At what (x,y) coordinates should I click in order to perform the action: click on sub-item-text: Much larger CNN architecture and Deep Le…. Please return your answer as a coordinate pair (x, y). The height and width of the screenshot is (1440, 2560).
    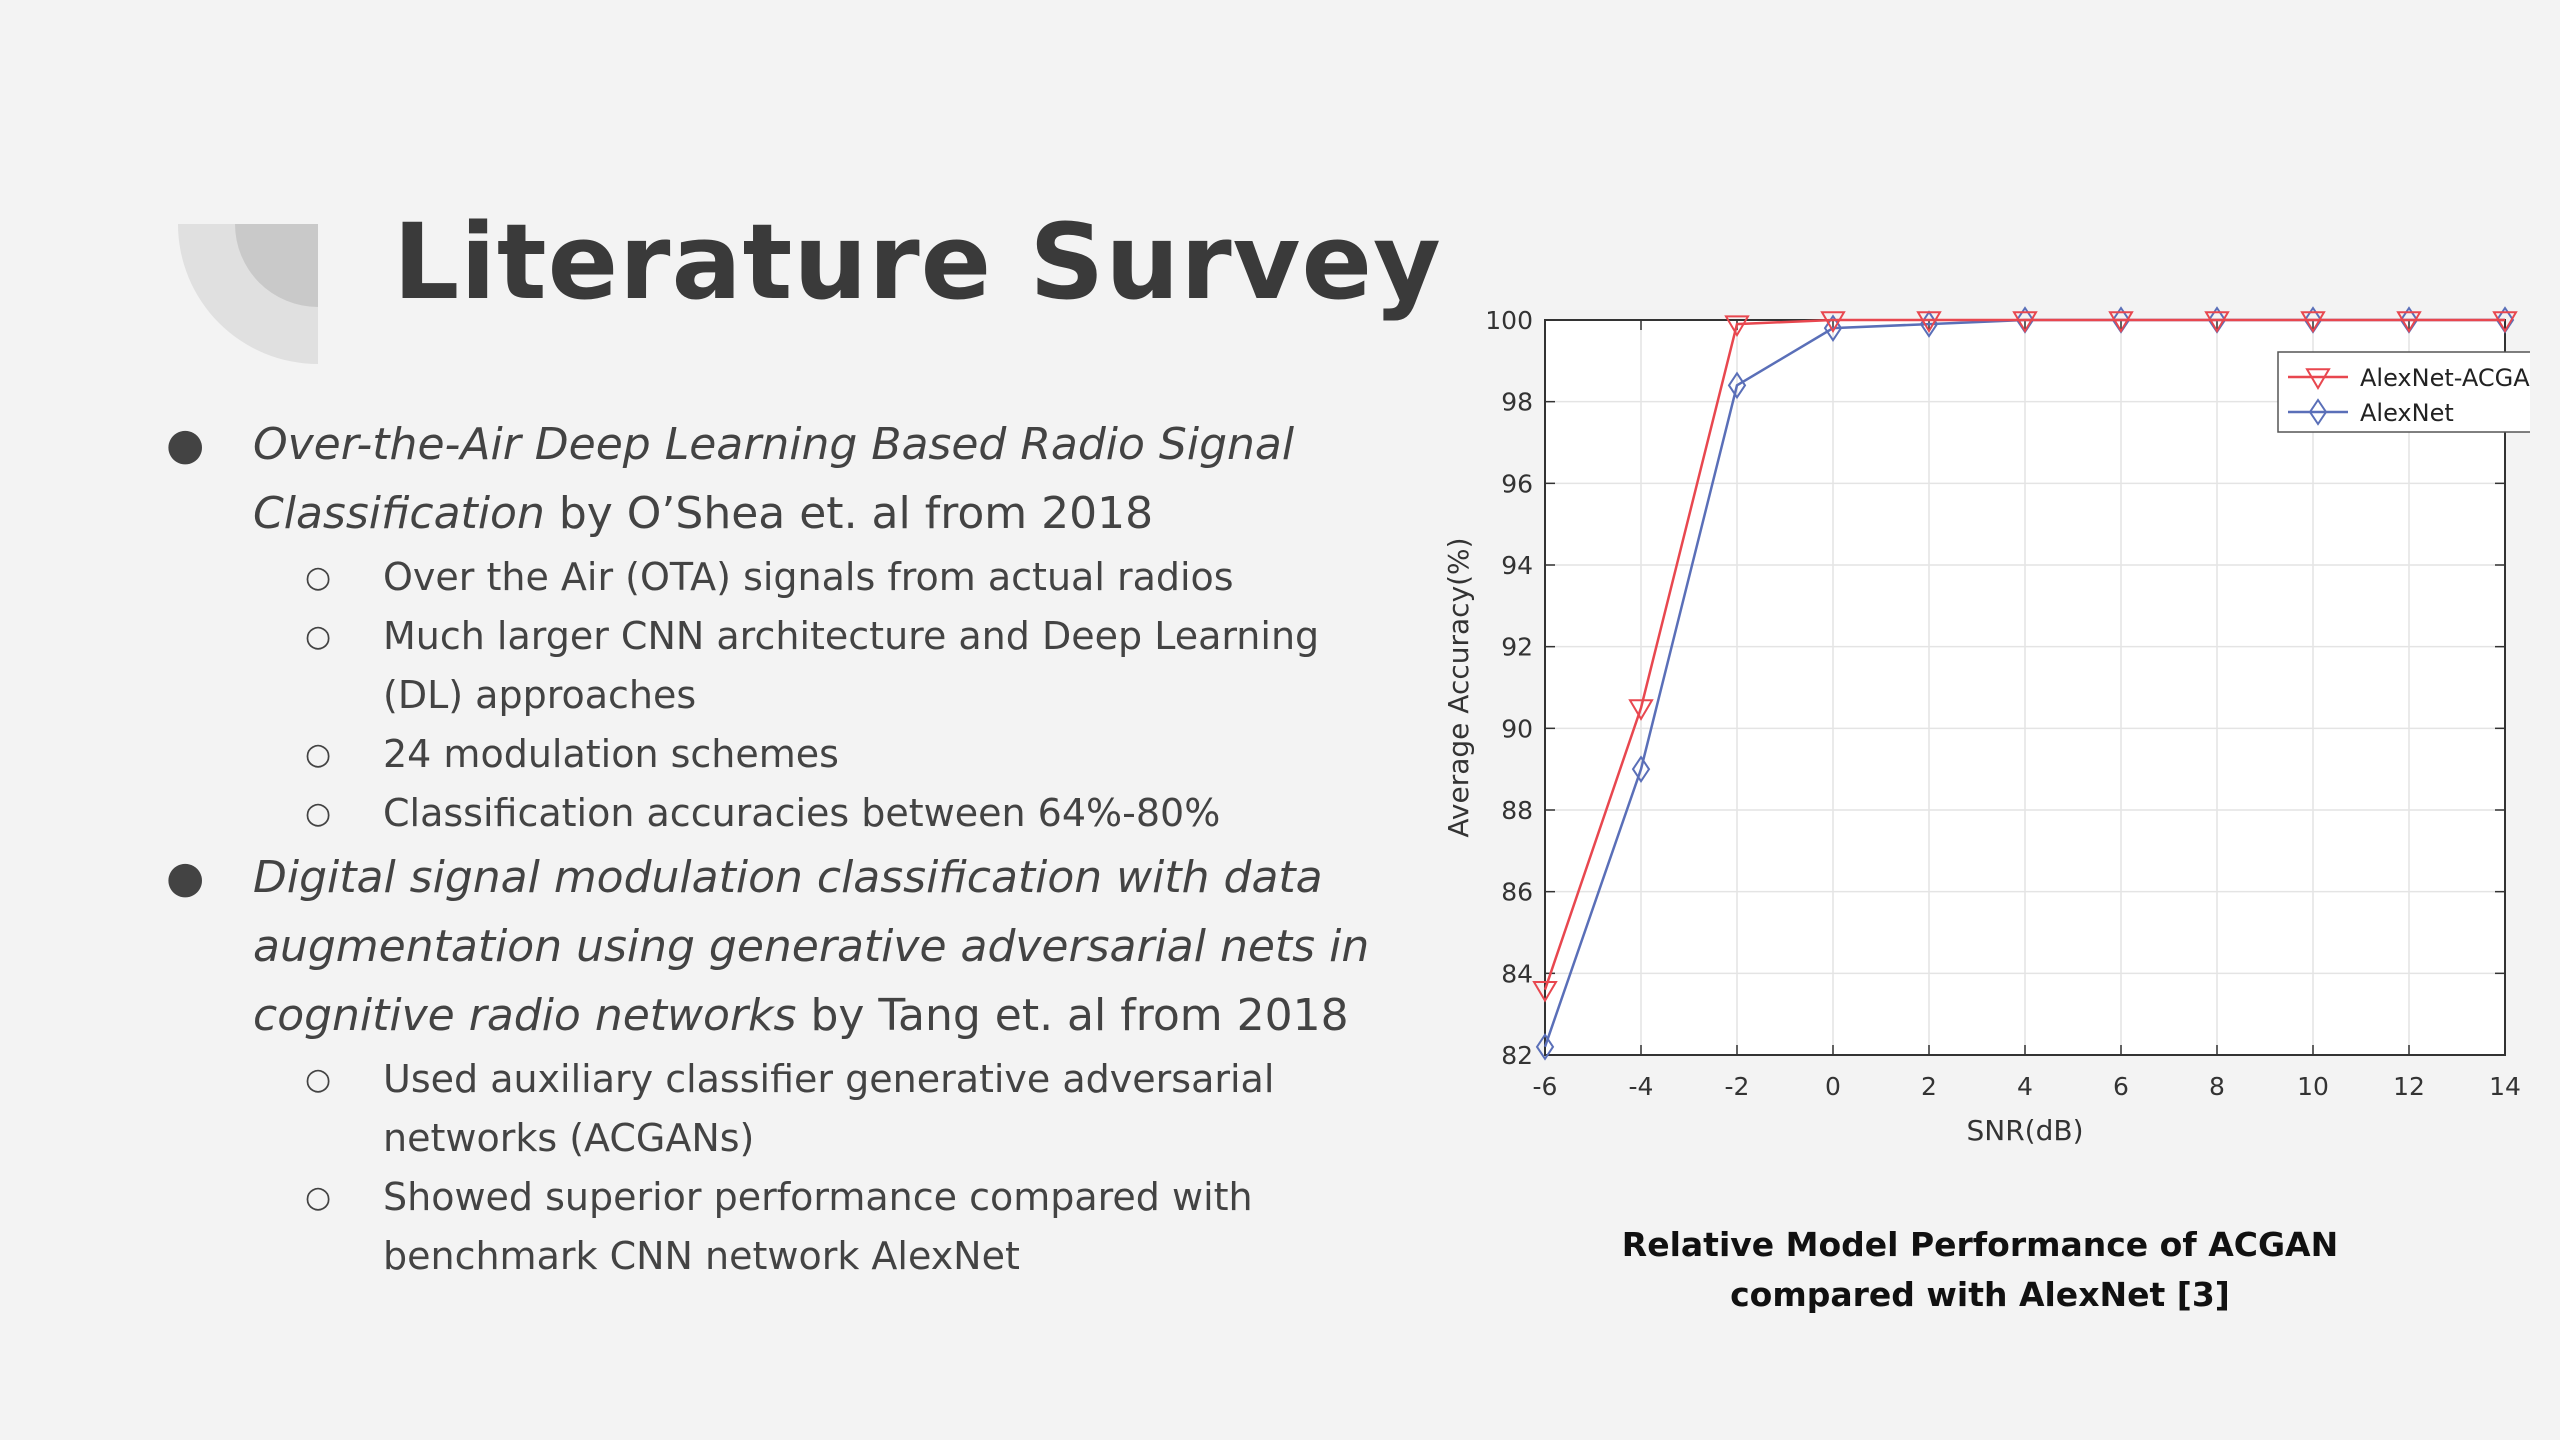
    Looking at the image, I should click on (851, 665).